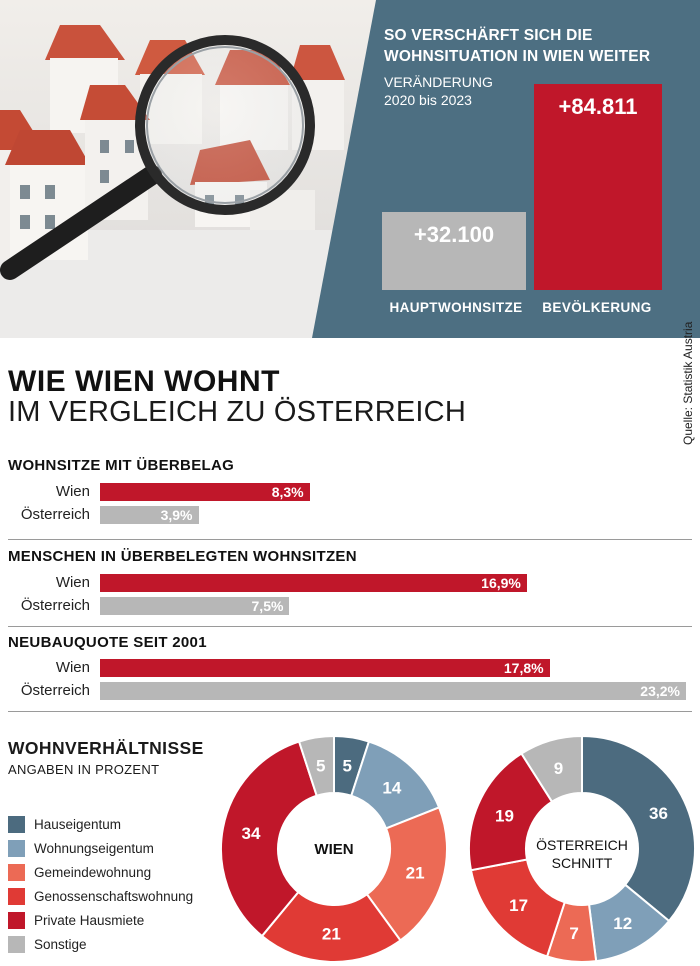 The height and width of the screenshot is (966, 700). What do you see at coordinates (582, 844) in the screenshot?
I see `donut-center-label-oesterreich: ÖSTERREICH` at bounding box center [582, 844].